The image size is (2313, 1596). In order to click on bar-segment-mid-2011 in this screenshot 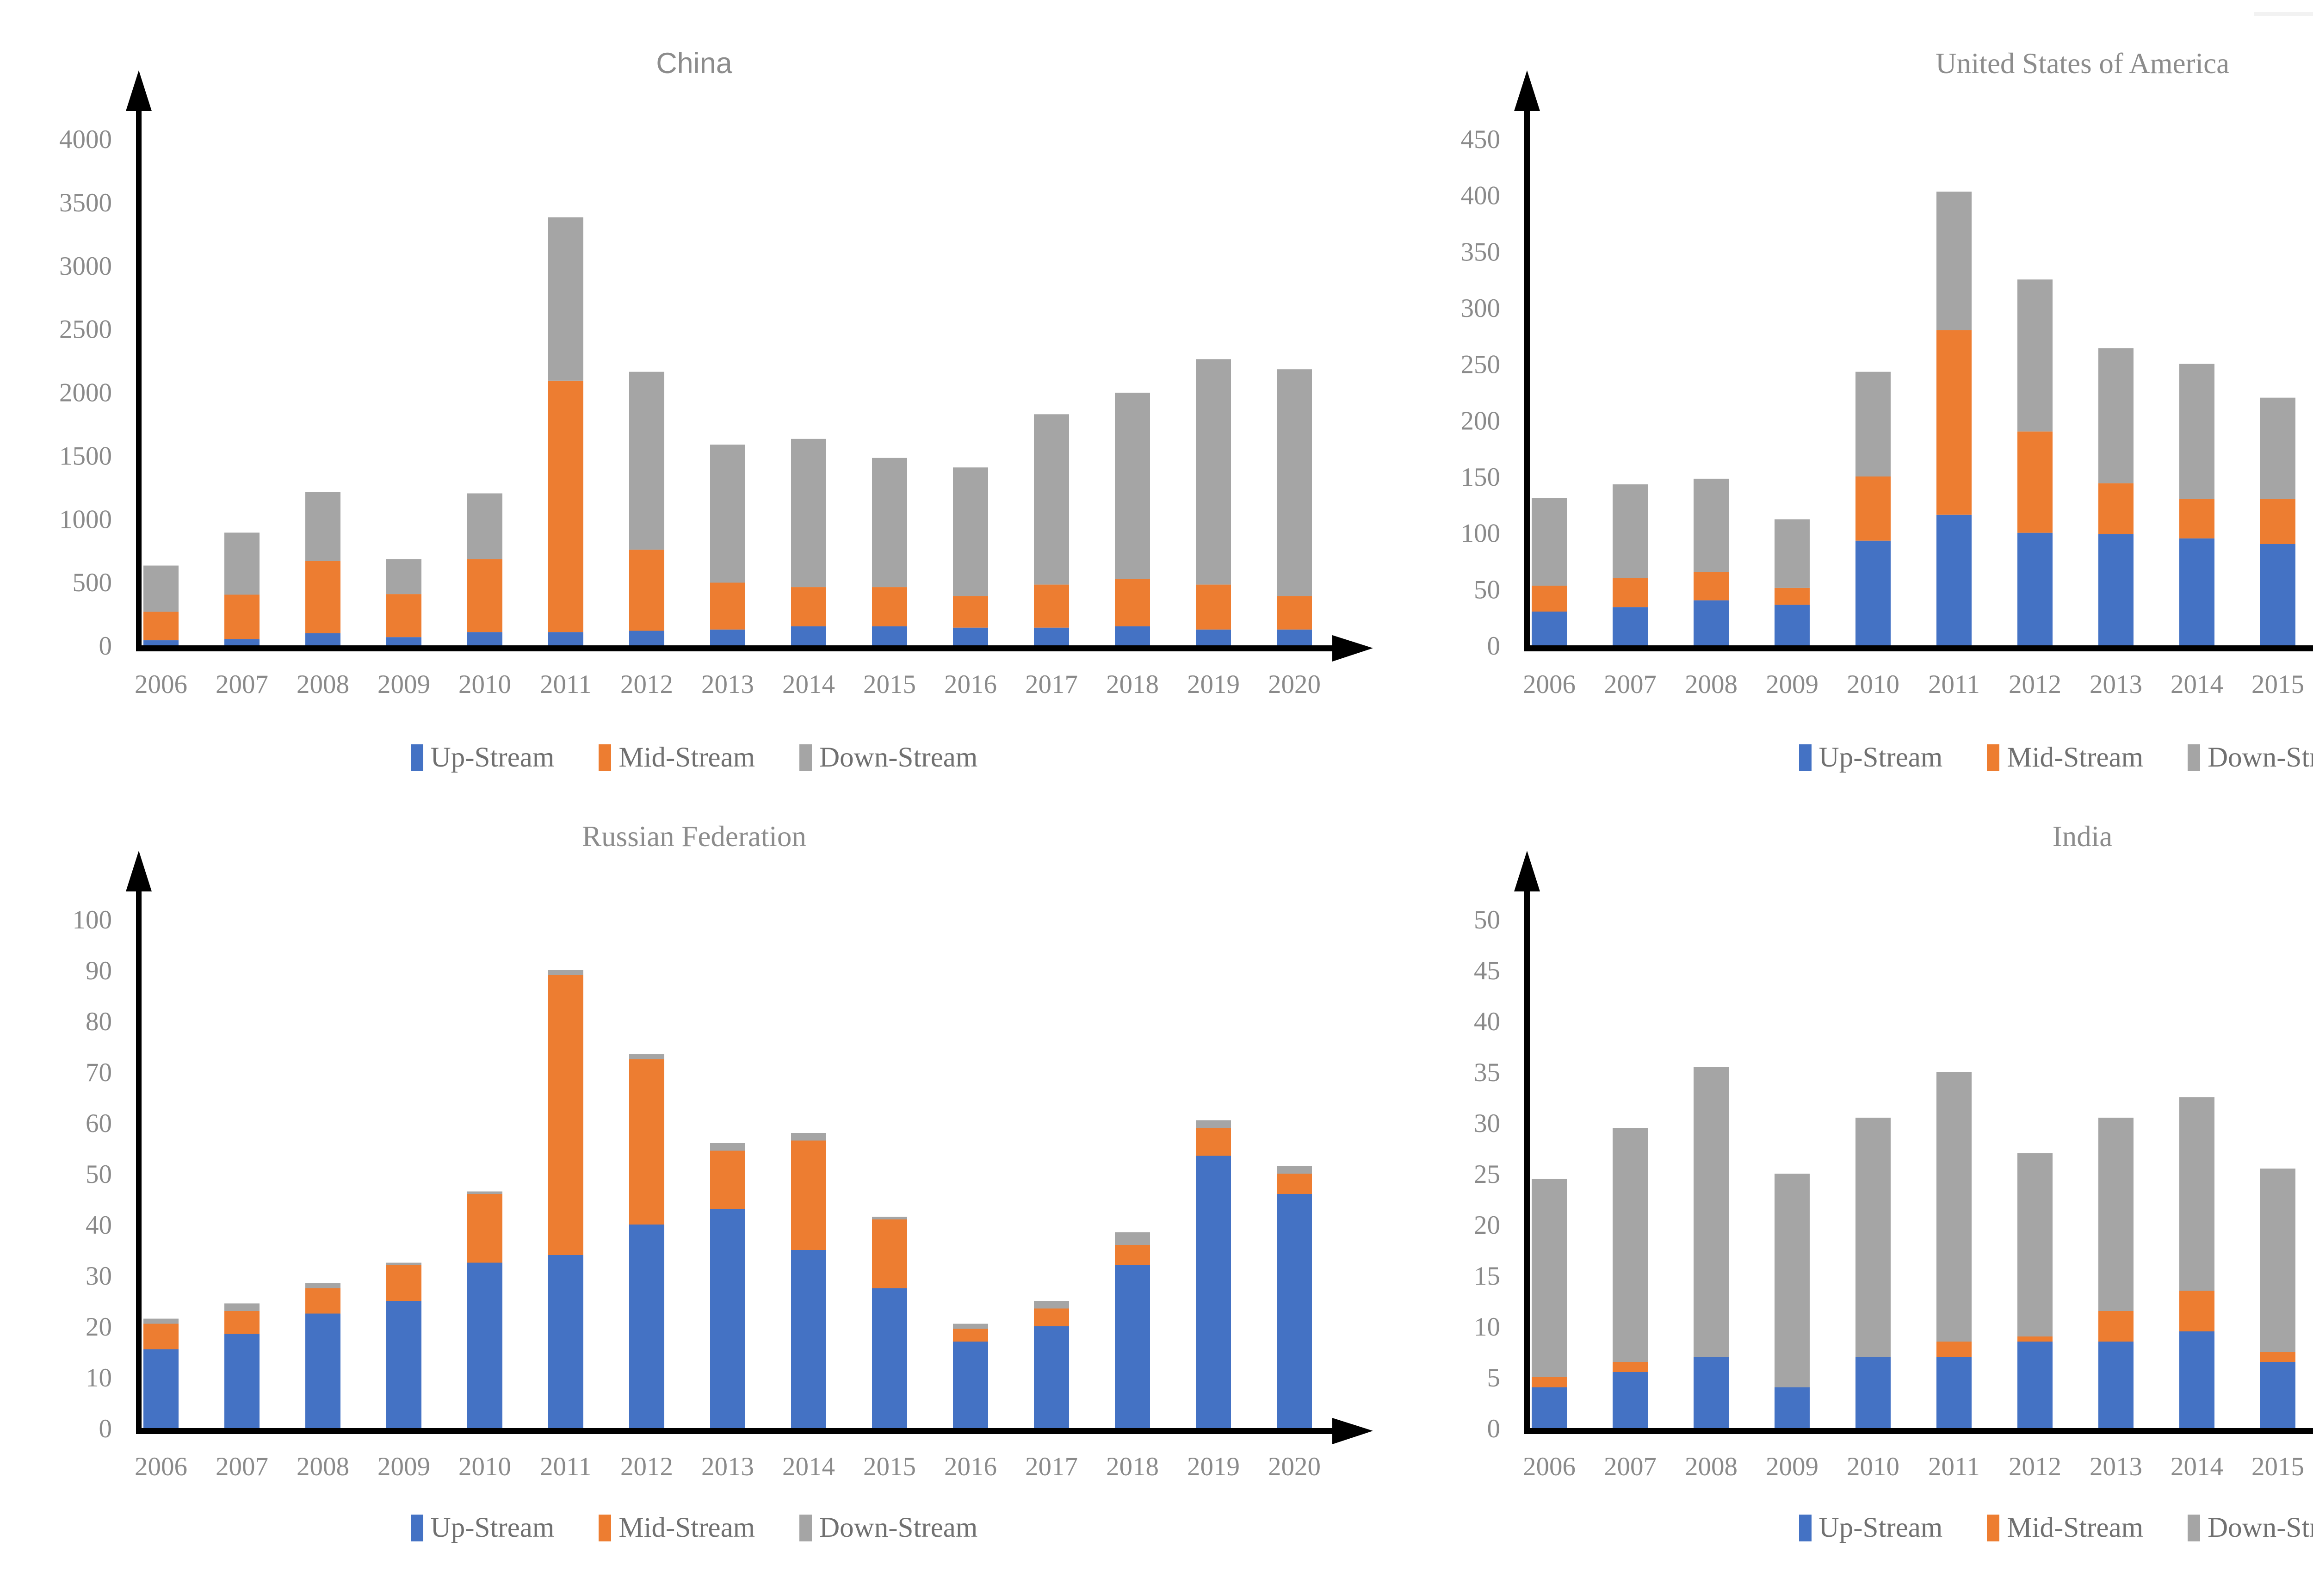, I will do `click(1954, 1349)`.